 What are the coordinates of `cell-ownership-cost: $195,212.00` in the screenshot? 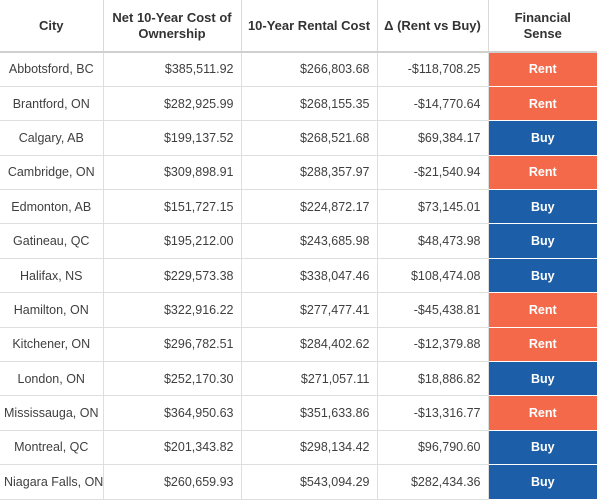 It's located at (172, 241).